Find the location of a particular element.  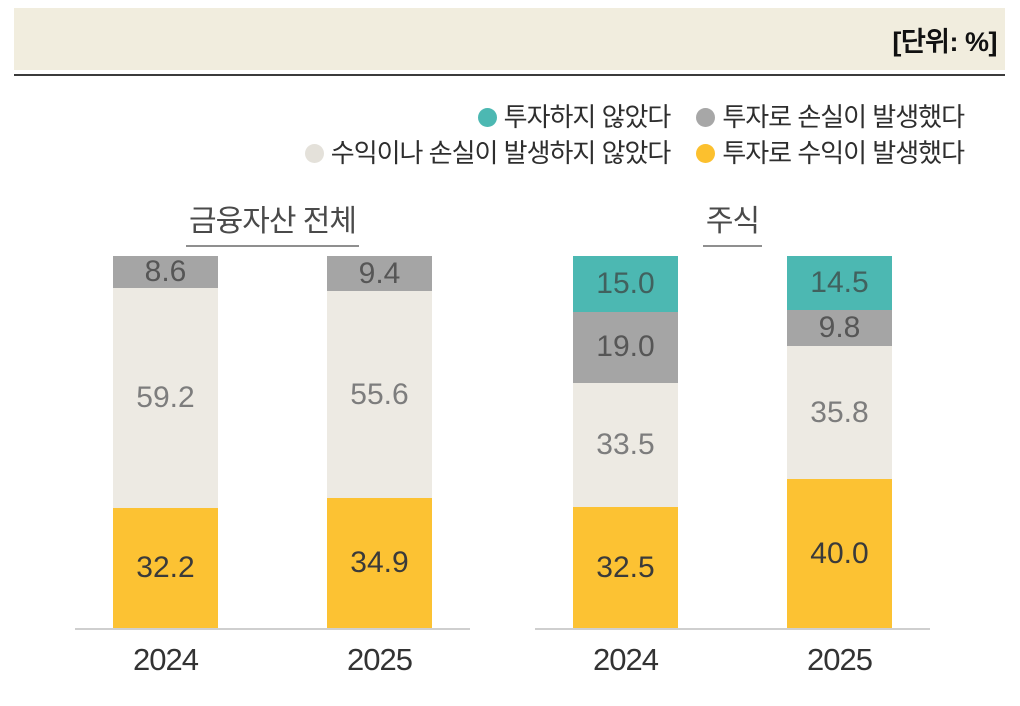

legend-row: 수익이나 손실이 발생하지 않았다 투자로 수익이 발생했다 is located at coordinates (634, 153).